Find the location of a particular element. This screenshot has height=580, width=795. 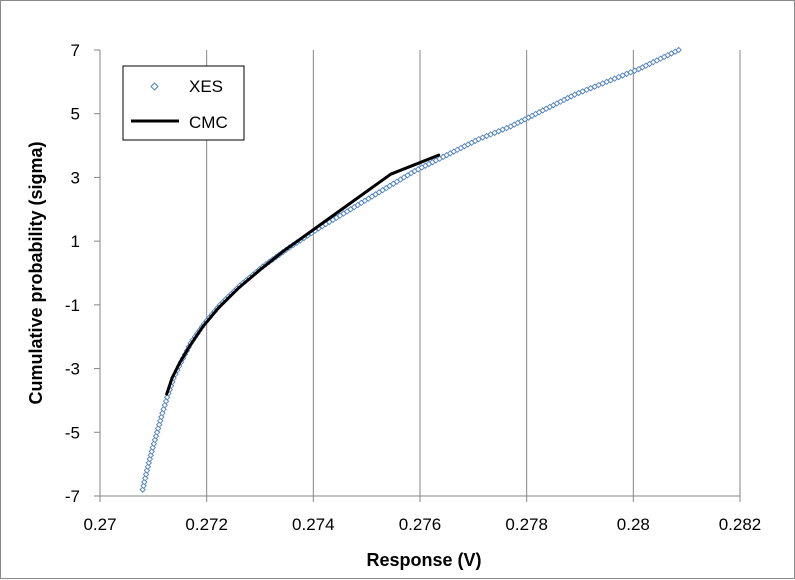

y-tick-label: -7 is located at coordinates (72, 496).